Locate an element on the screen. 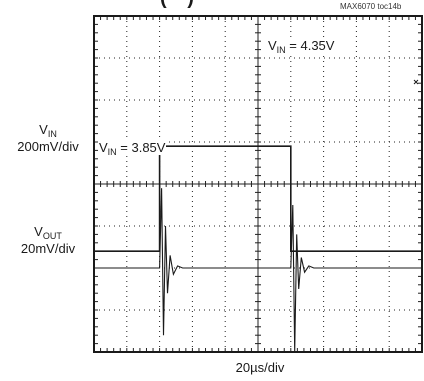 The width and height of the screenshot is (424, 381). vin-low-annotation: VIN = 3.85V is located at coordinates (132, 148).